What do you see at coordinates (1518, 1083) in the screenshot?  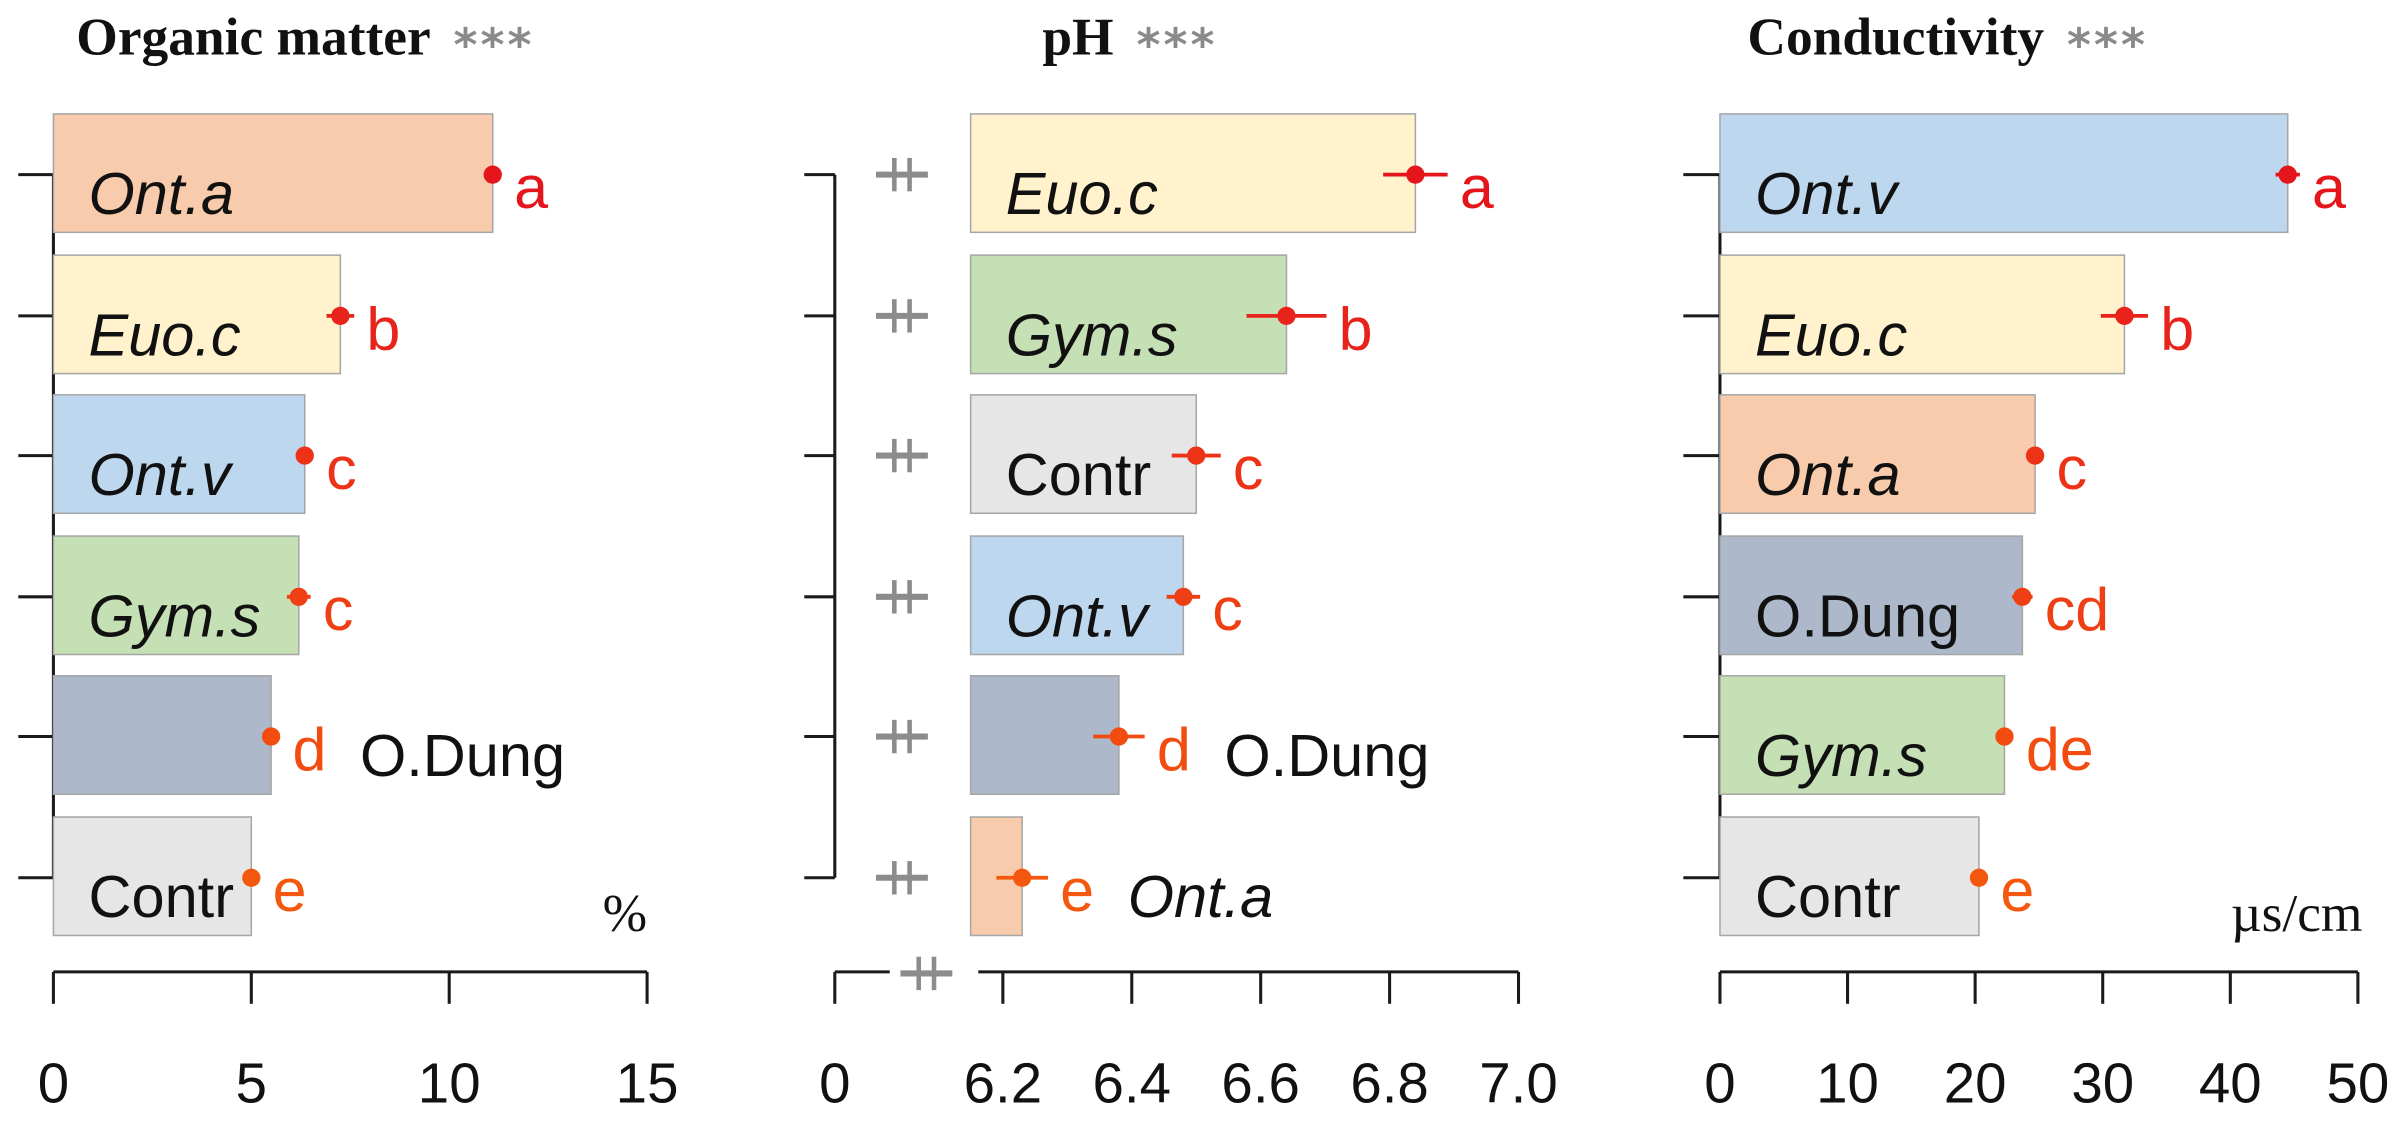 I see `x-tick-label: 7.0` at bounding box center [1518, 1083].